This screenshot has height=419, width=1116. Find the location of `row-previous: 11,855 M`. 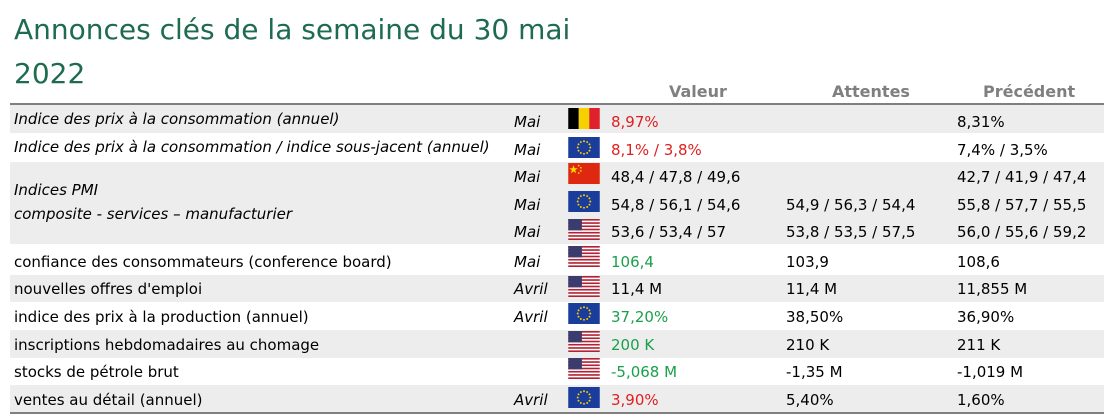

row-previous: 11,855 M is located at coordinates (992, 289).